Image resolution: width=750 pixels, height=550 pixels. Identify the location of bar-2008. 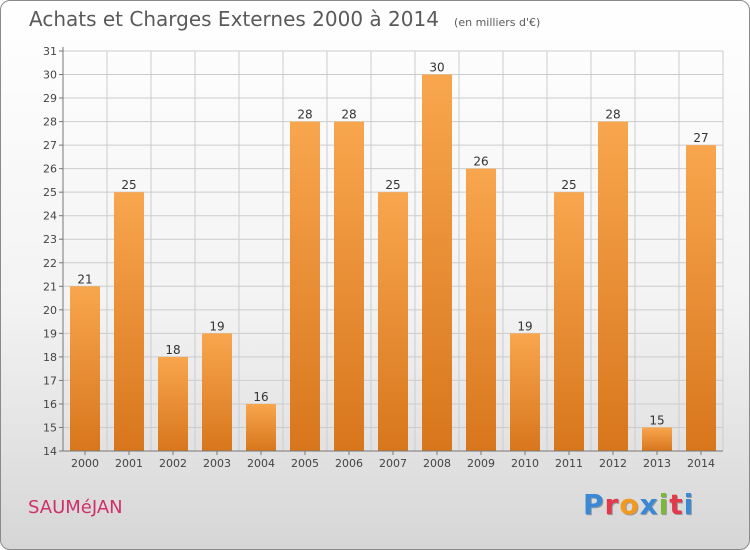
(437, 262).